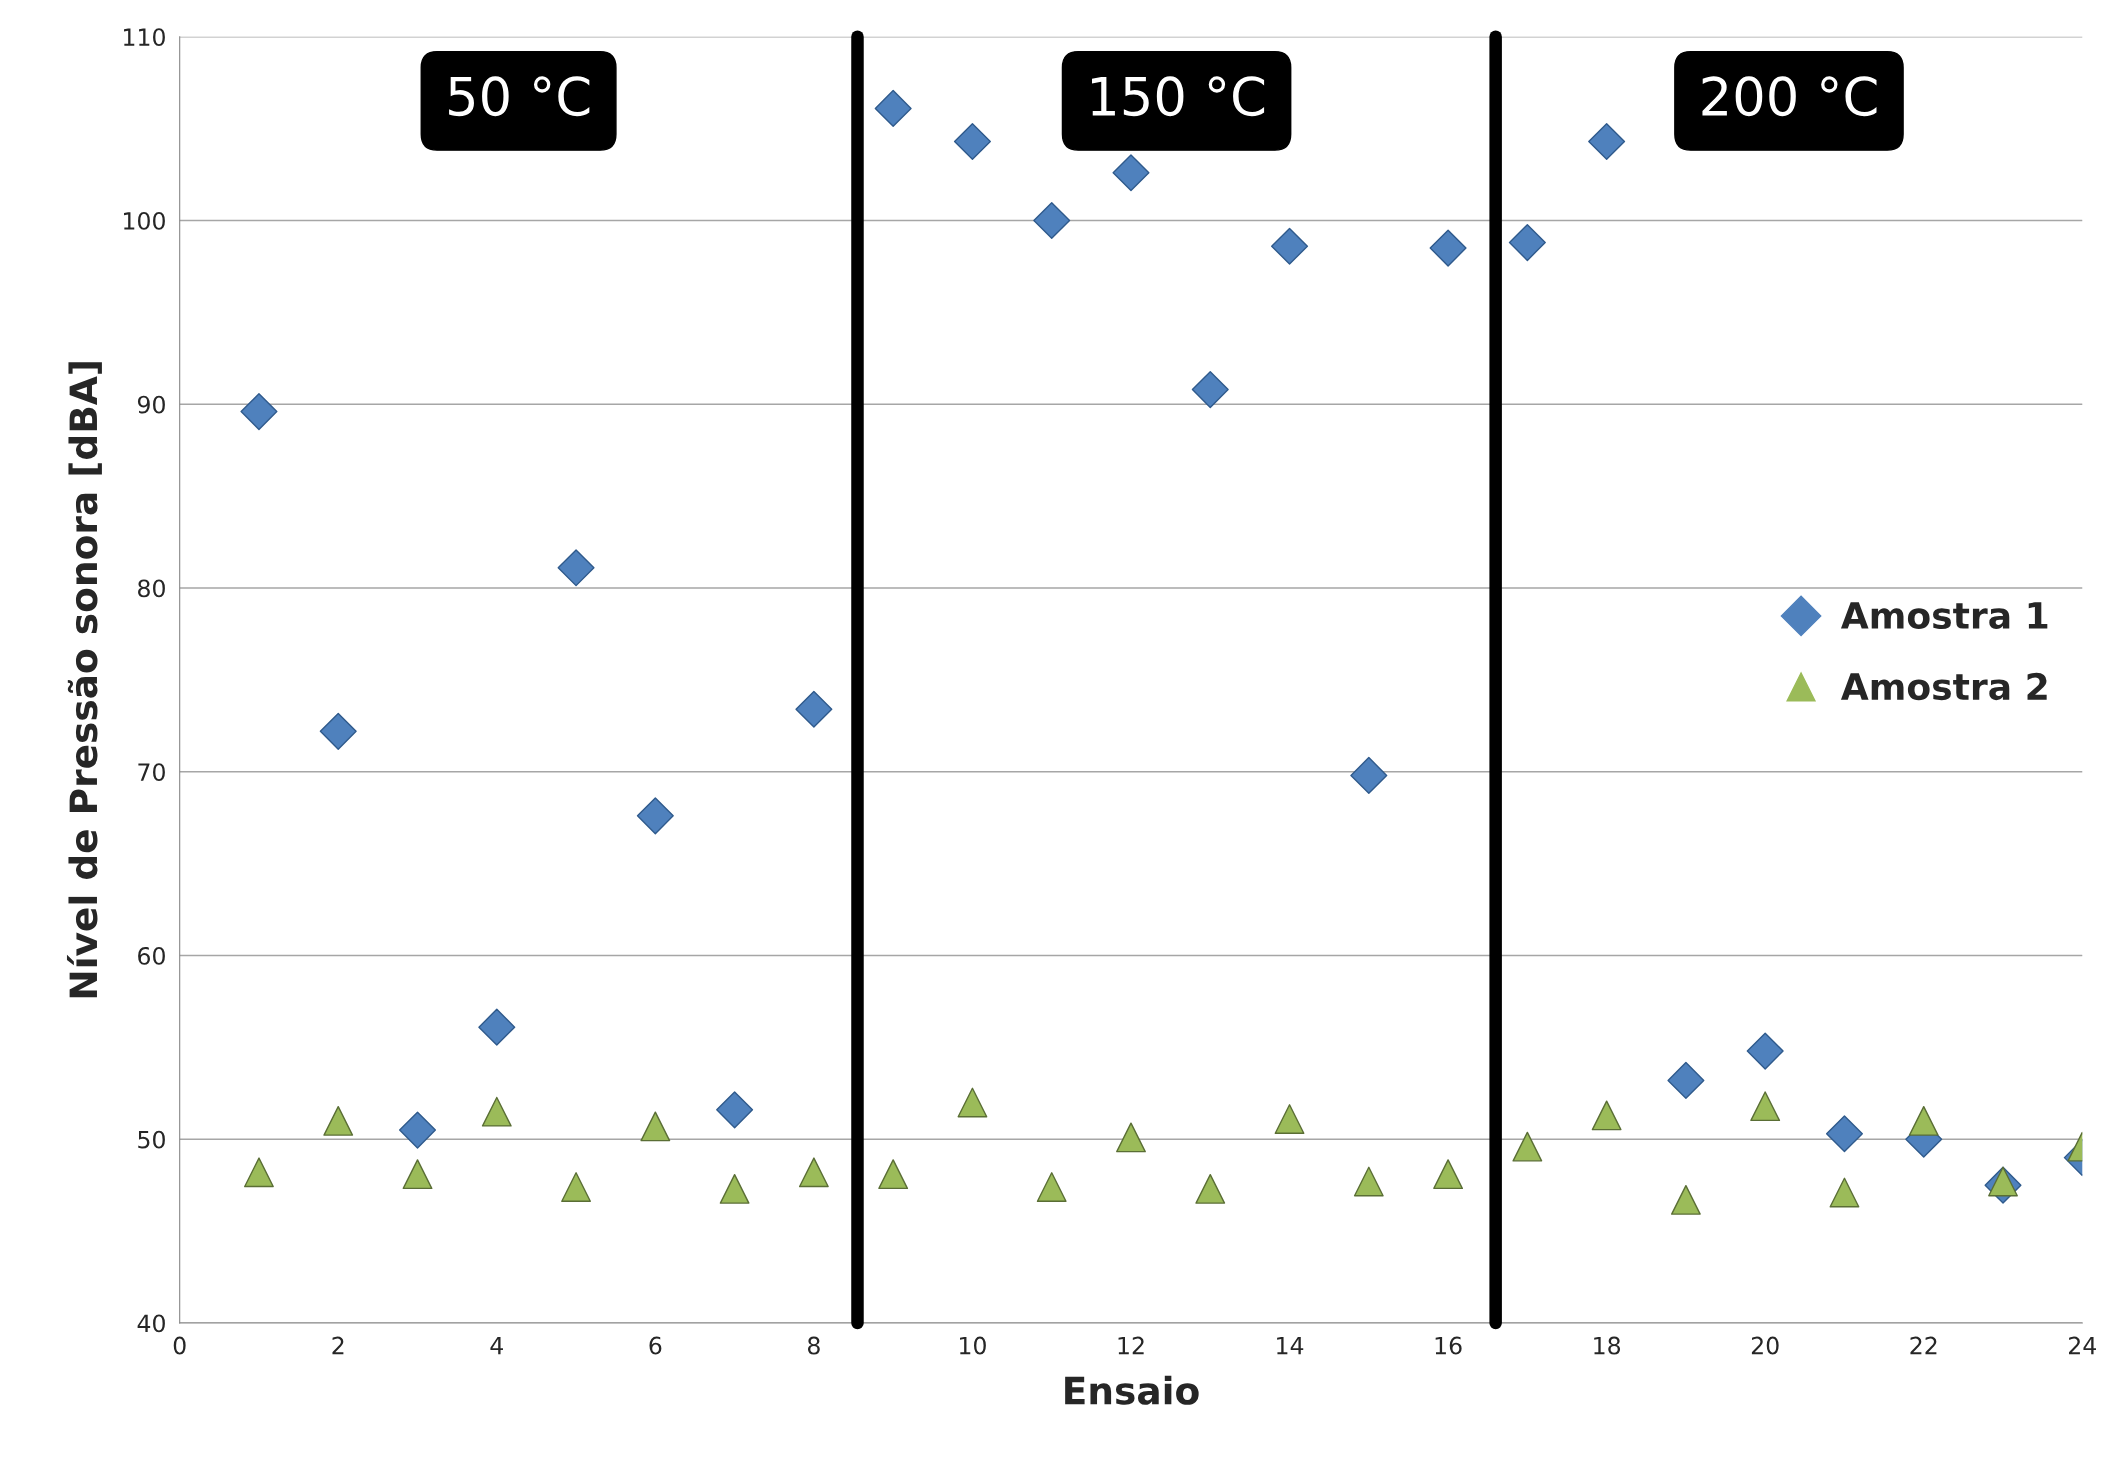 This screenshot has width=2114, height=1470. What do you see at coordinates (1944, 616) in the screenshot?
I see `legend-label: Amostra 1` at bounding box center [1944, 616].